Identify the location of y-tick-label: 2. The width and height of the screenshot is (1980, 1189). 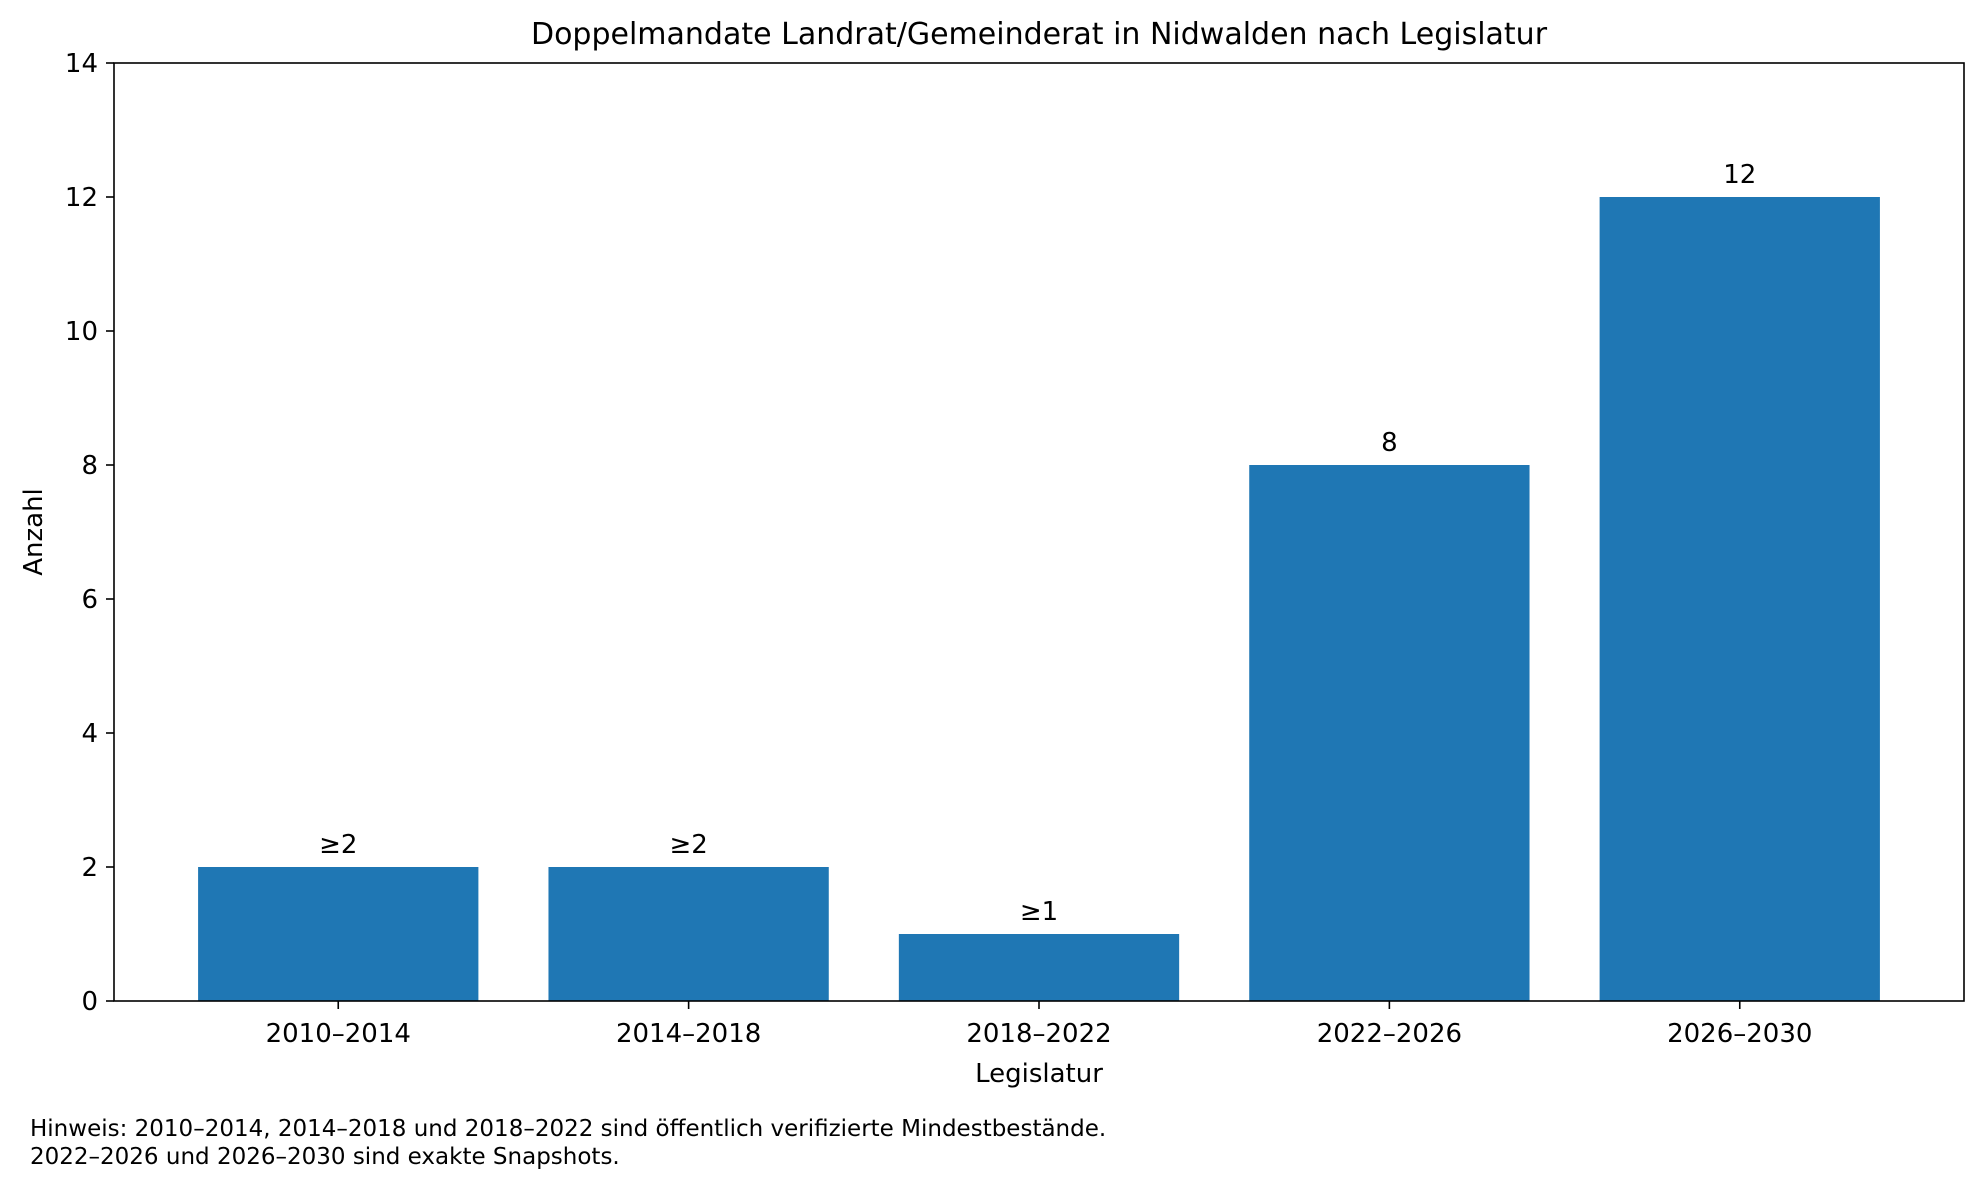
(89, 868).